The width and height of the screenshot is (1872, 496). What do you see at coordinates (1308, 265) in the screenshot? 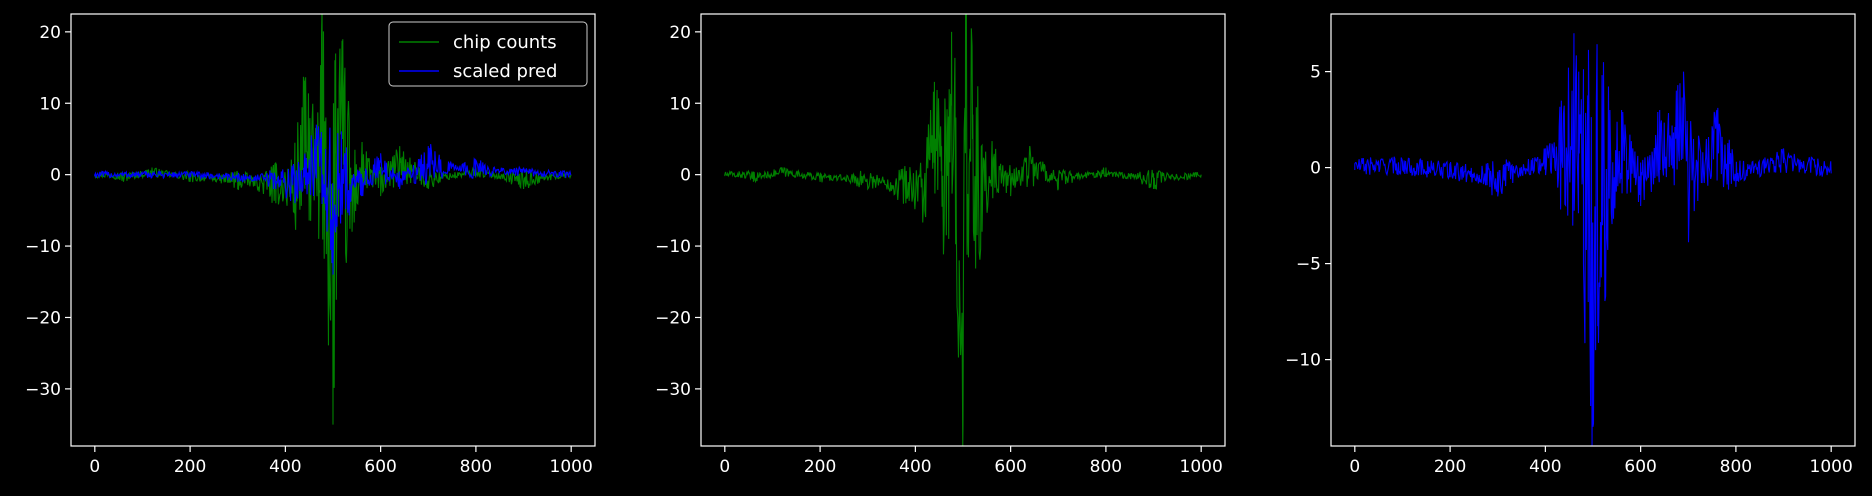
I see `y-tick-label: −5` at bounding box center [1308, 265].